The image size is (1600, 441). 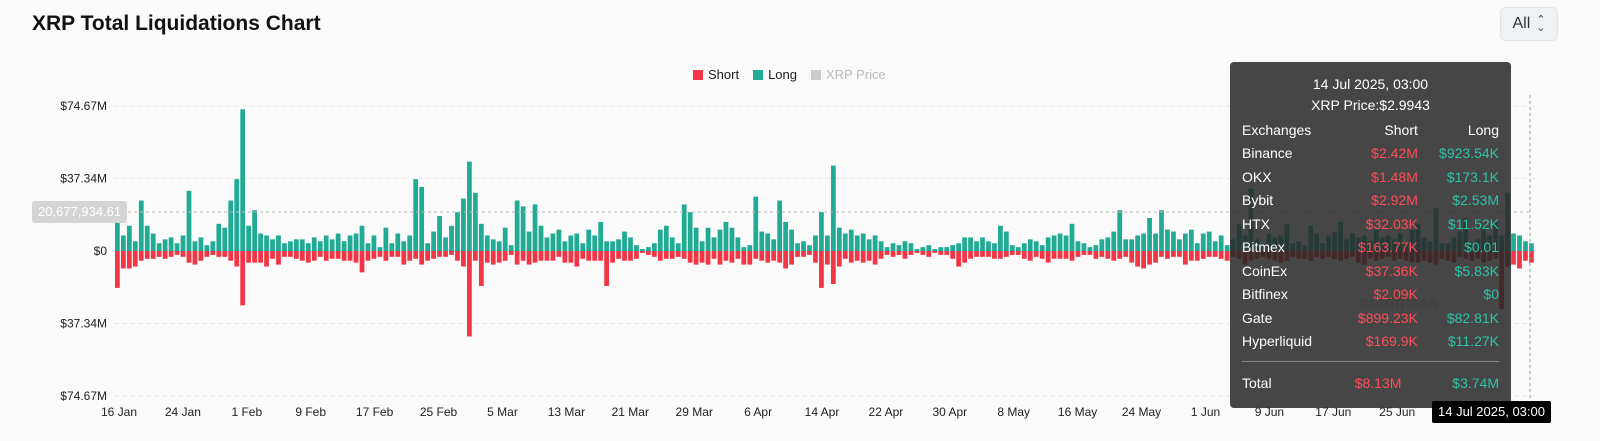 I want to click on tooltip-header-long: Long, so click(x=1483, y=129).